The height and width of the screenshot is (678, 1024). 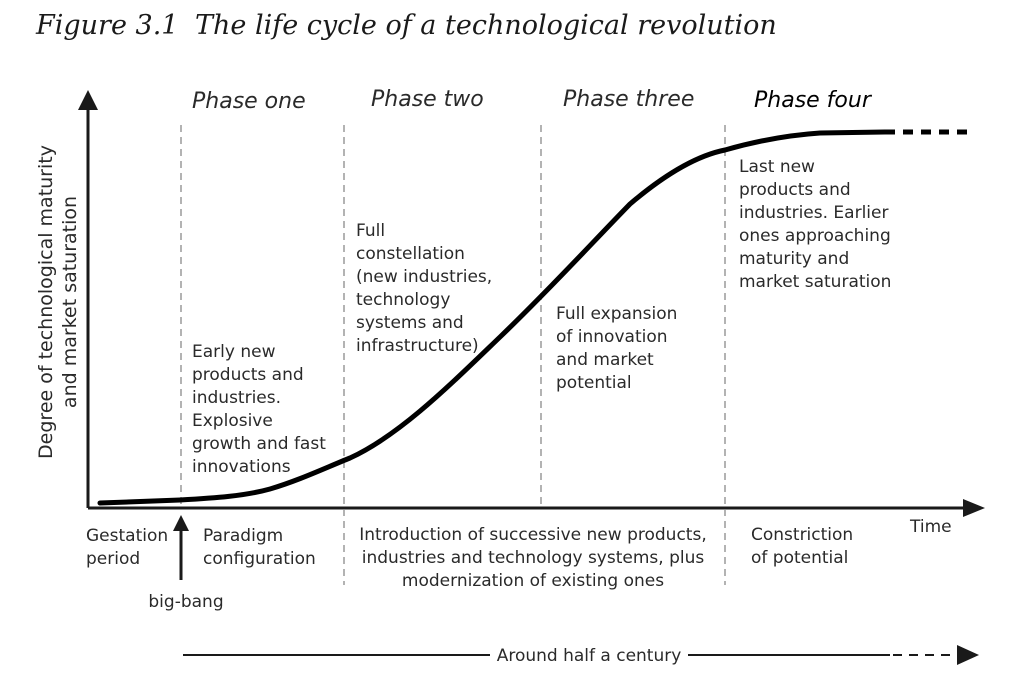 What do you see at coordinates (236, 398) in the screenshot?
I see `phase-one-note-line: industries.` at bounding box center [236, 398].